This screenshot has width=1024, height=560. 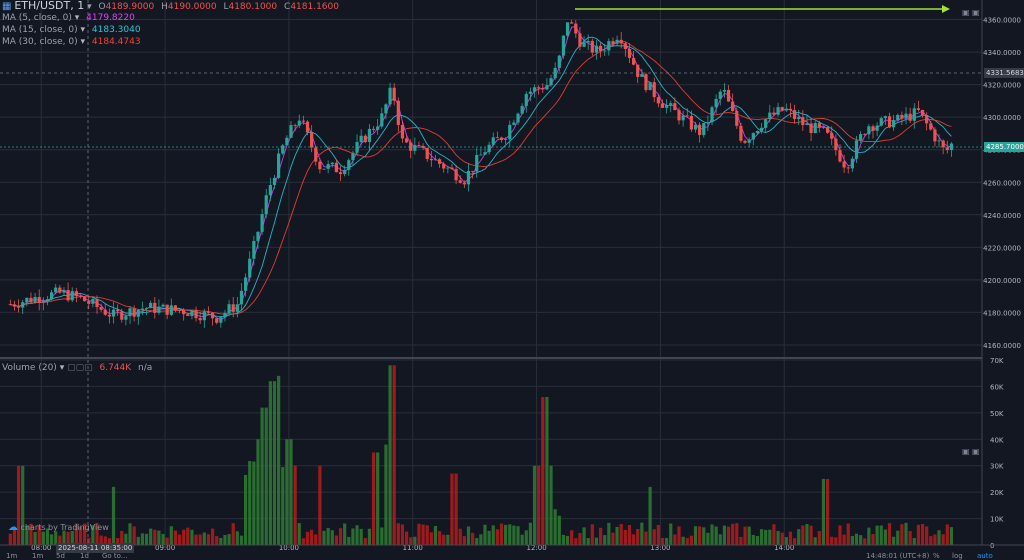 I want to click on percent-toggle: %, so click(x=936, y=556).